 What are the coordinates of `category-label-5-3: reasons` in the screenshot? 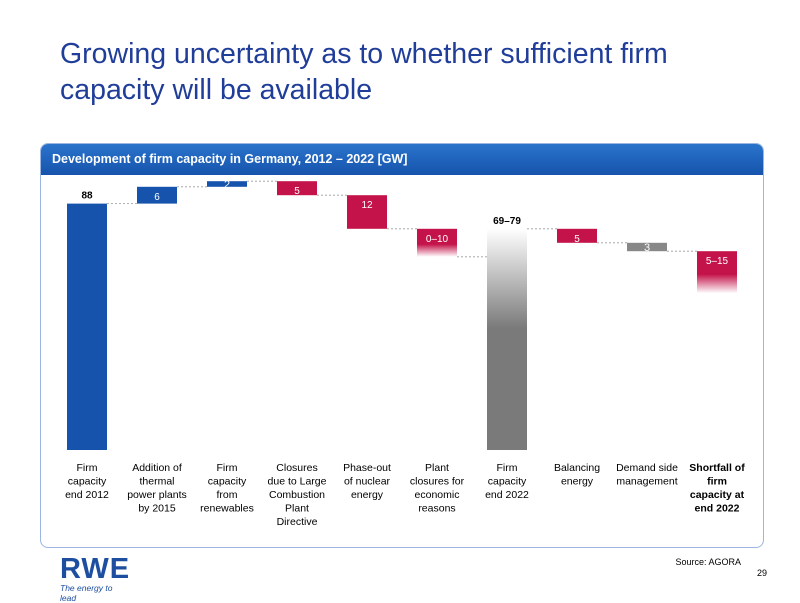 It's located at (436, 509).